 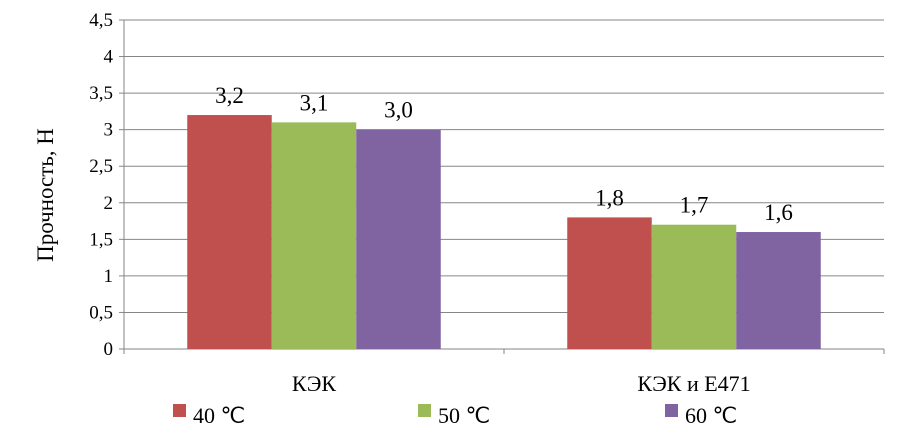 What do you see at coordinates (45, 195) in the screenshot?
I see `y-axis-label: Прочность, Н` at bounding box center [45, 195].